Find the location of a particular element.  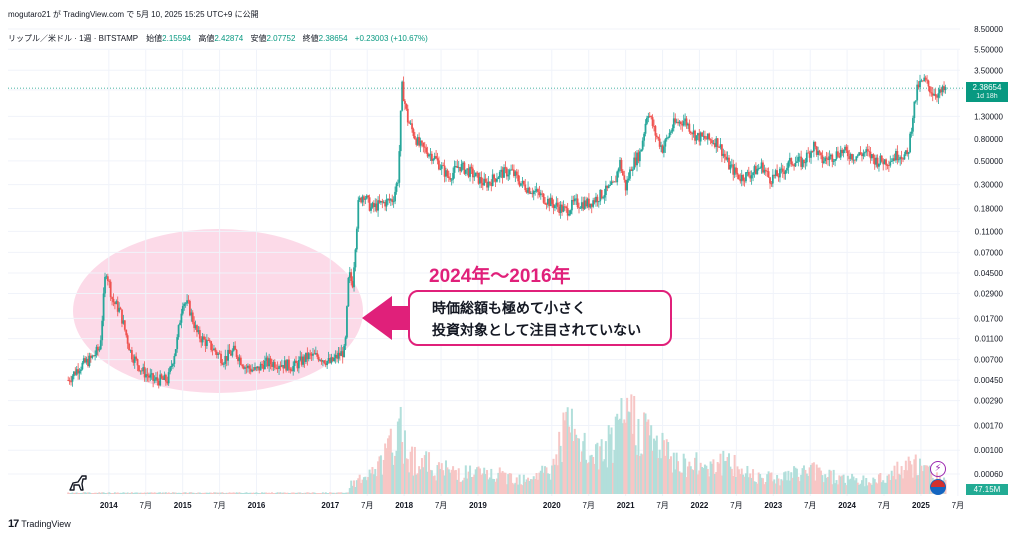

us-flag-icon is located at coordinates (938, 487).